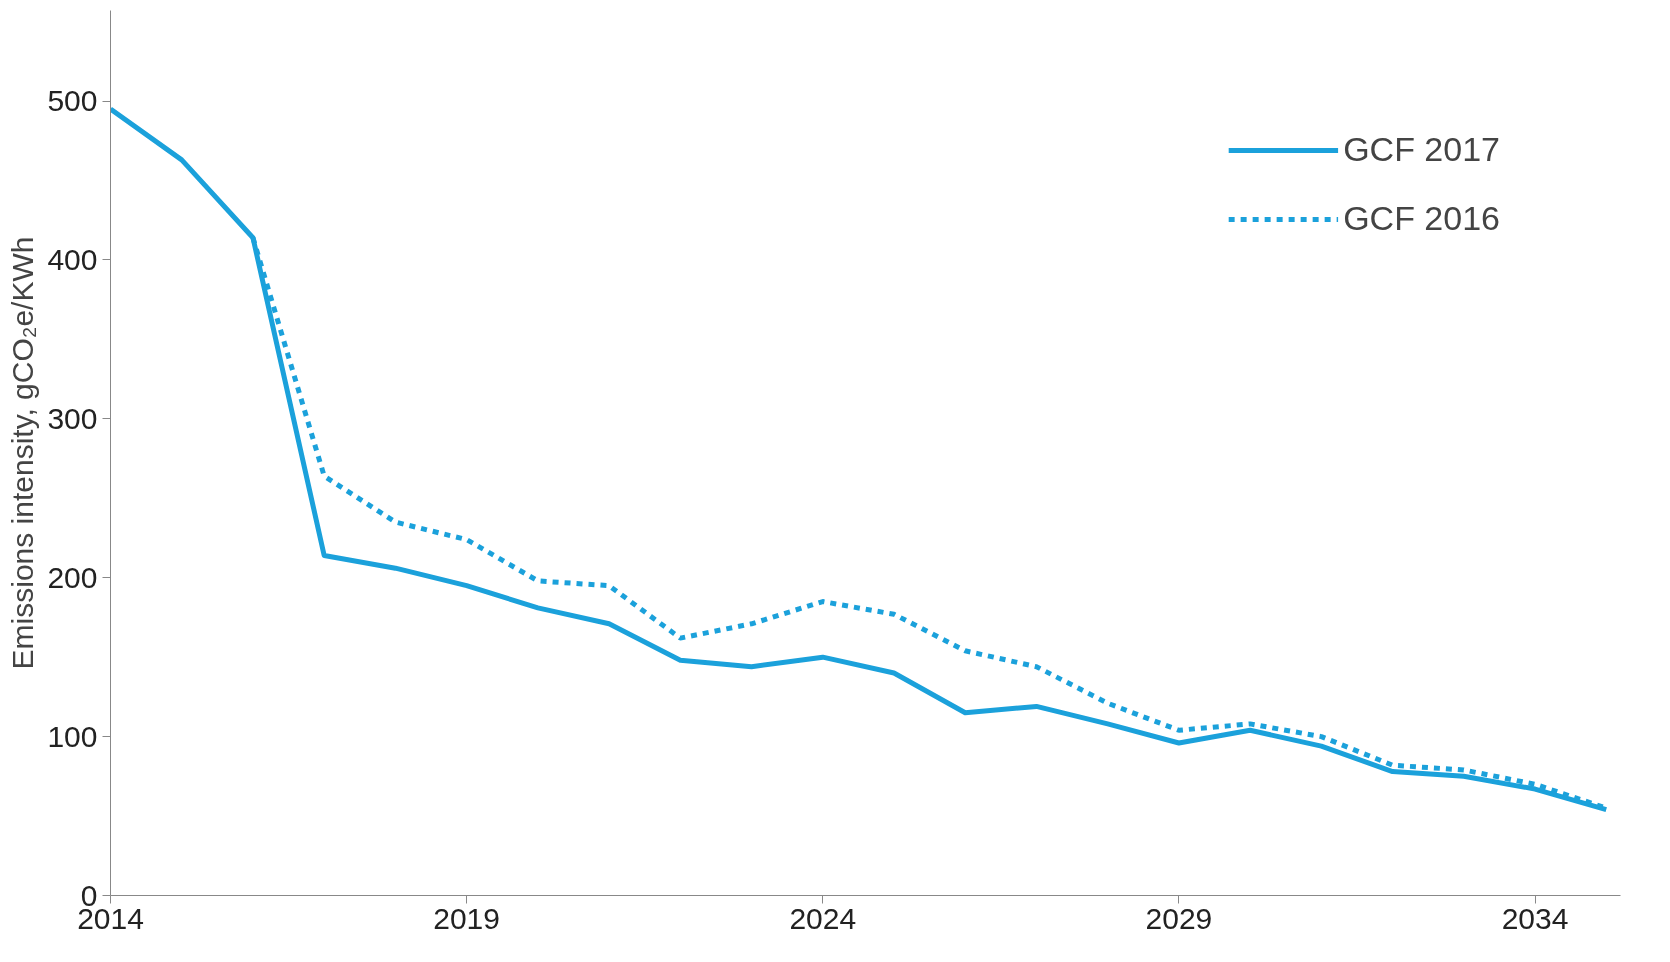 The image size is (1670, 962). What do you see at coordinates (72, 577) in the screenshot?
I see `y-tick-label: 200` at bounding box center [72, 577].